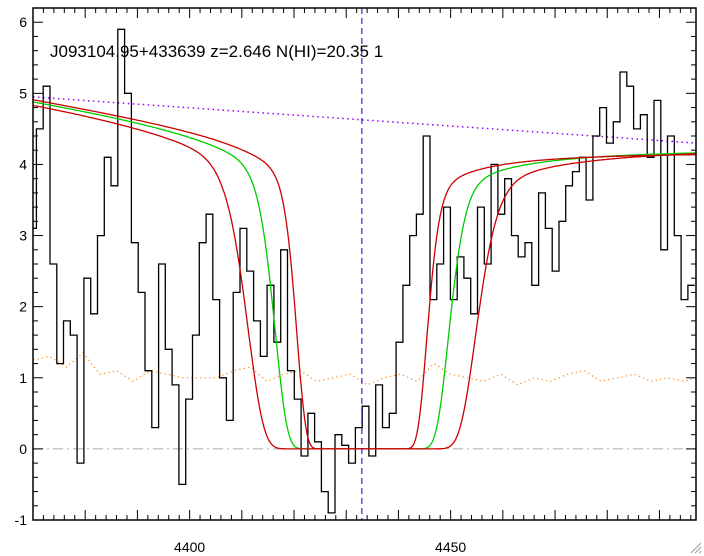 The height and width of the screenshot is (556, 704). Describe the element at coordinates (23, 307) in the screenshot. I see `y-tick-label: 2` at that location.